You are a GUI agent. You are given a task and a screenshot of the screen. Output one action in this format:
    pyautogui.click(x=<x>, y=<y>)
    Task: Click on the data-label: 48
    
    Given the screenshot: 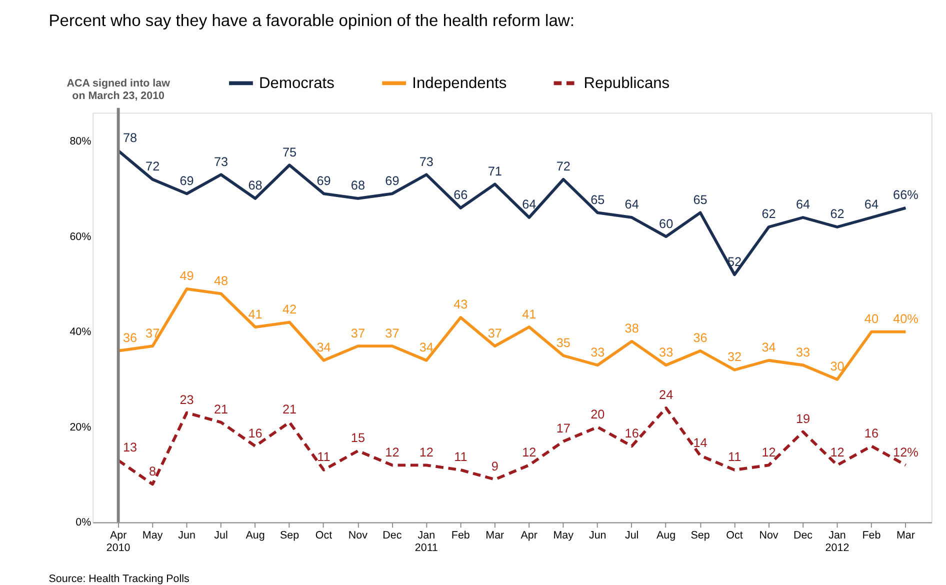 What is the action you would take?
    pyautogui.click(x=221, y=281)
    